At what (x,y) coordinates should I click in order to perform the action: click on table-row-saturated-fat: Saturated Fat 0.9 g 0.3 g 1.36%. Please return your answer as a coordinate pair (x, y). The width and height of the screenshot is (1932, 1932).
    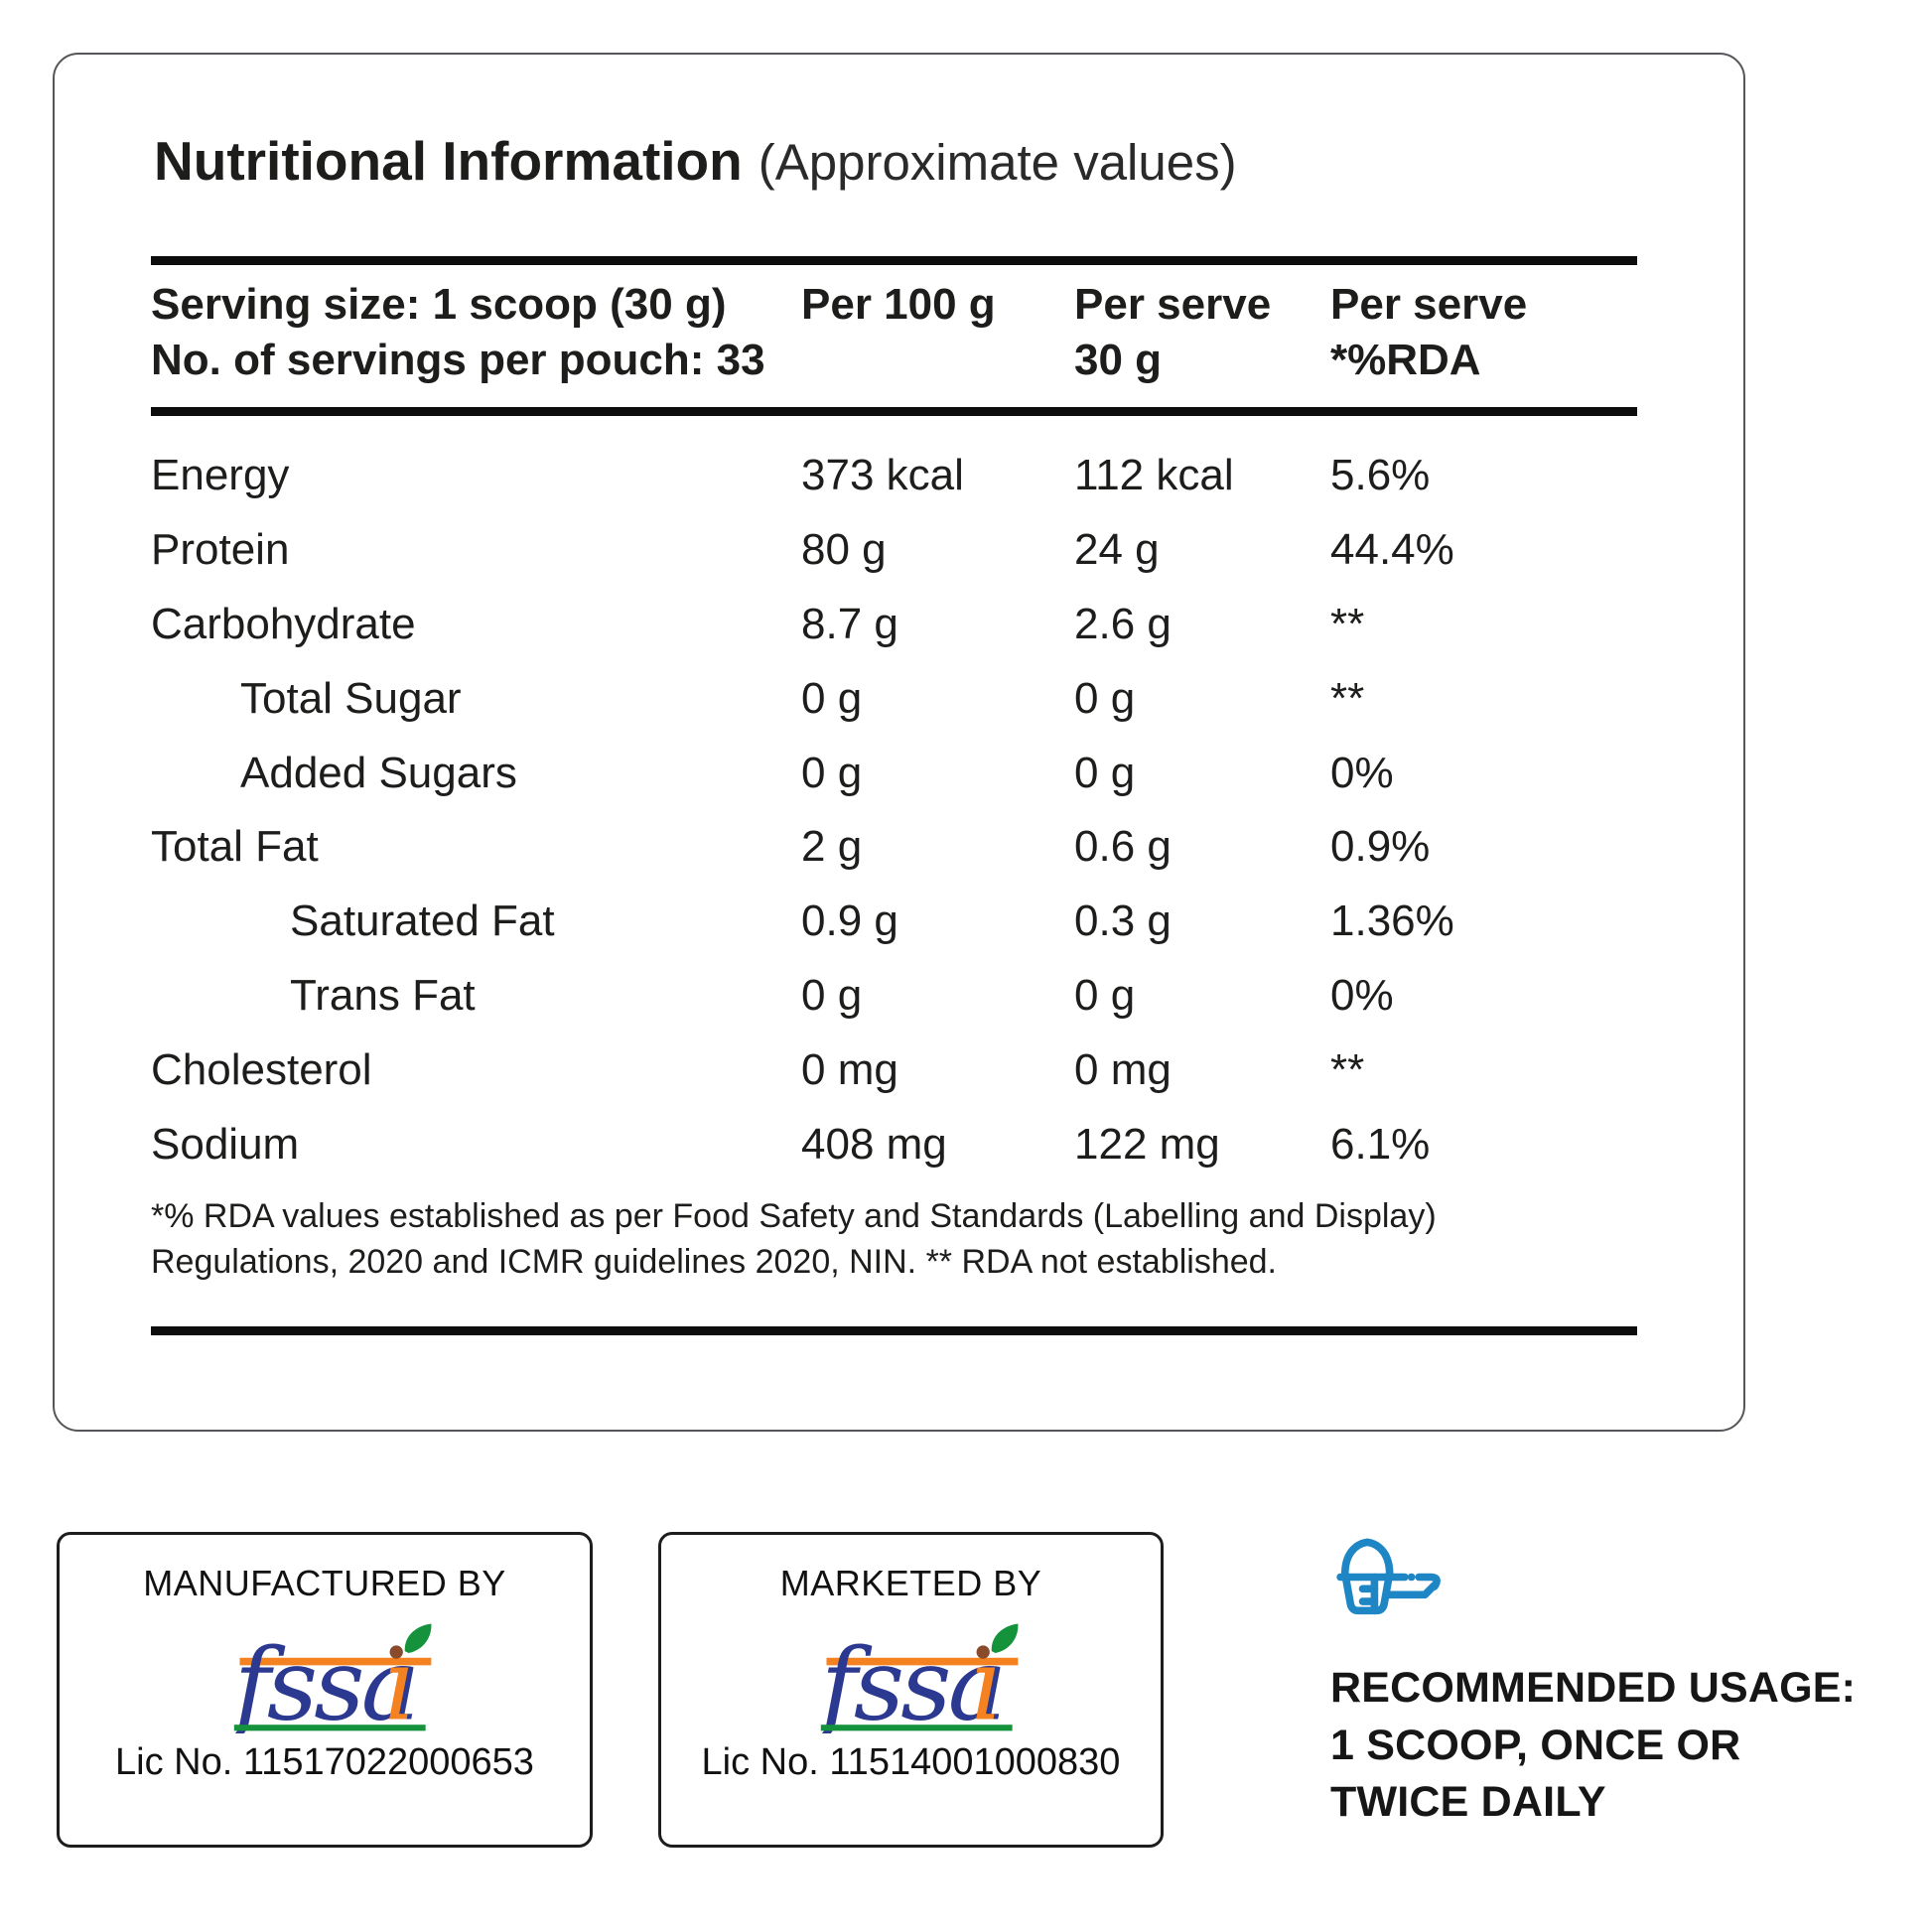
    Looking at the image, I should click on (872, 922).